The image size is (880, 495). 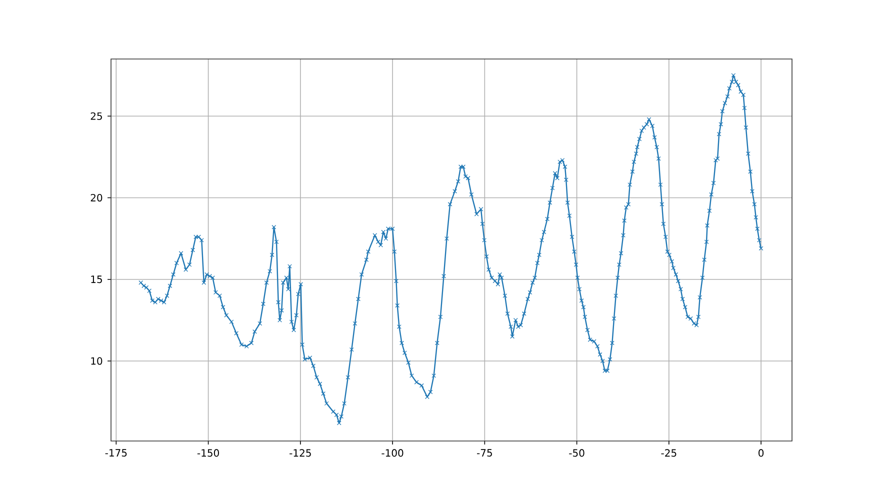 What do you see at coordinates (300, 453) in the screenshot?
I see `x-tick-label: -125` at bounding box center [300, 453].